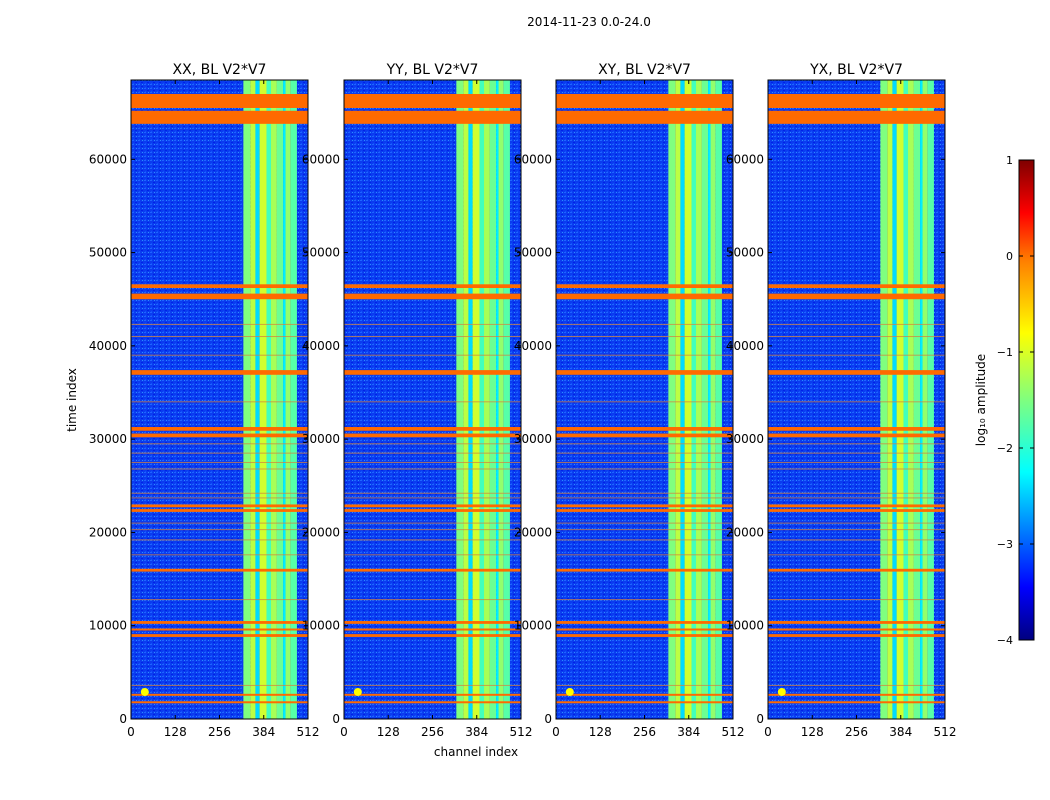 The image size is (1050, 800). I want to click on y-tick-label: 0, so click(548, 719).